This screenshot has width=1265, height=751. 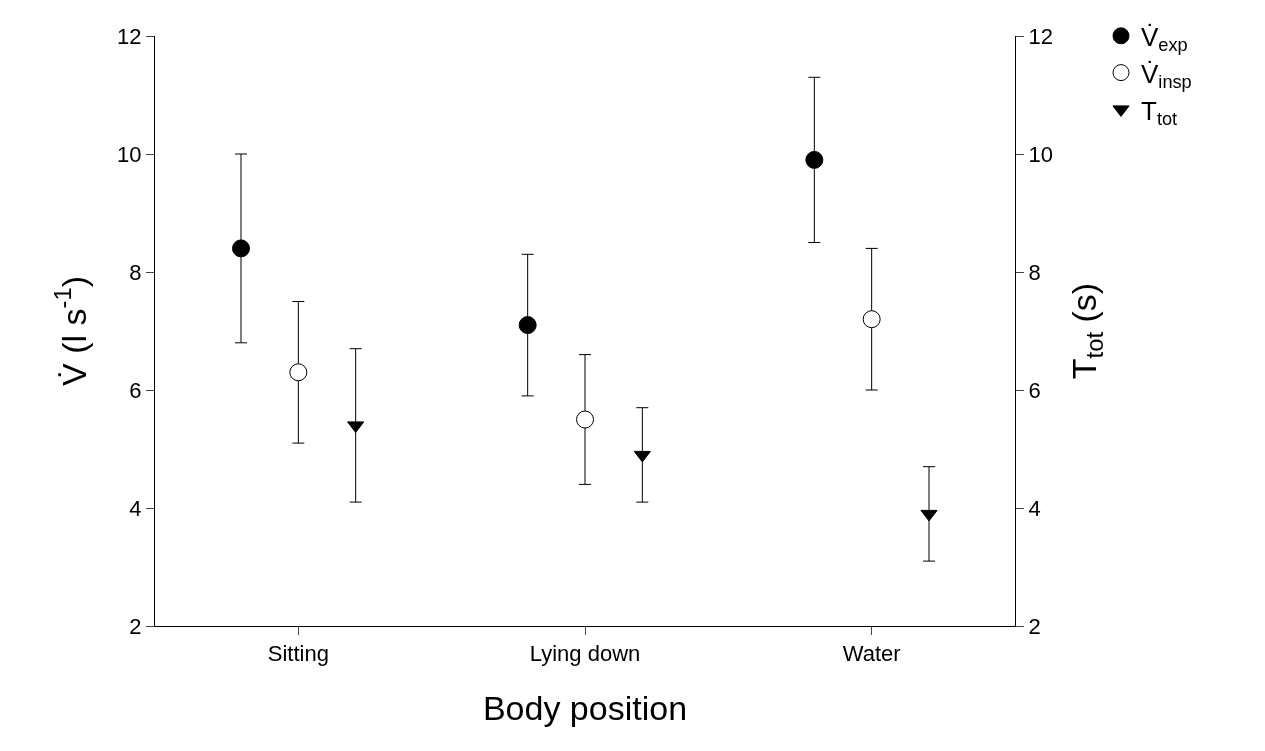 I want to click on y2-tick-label: 4, so click(x=1034, y=508).